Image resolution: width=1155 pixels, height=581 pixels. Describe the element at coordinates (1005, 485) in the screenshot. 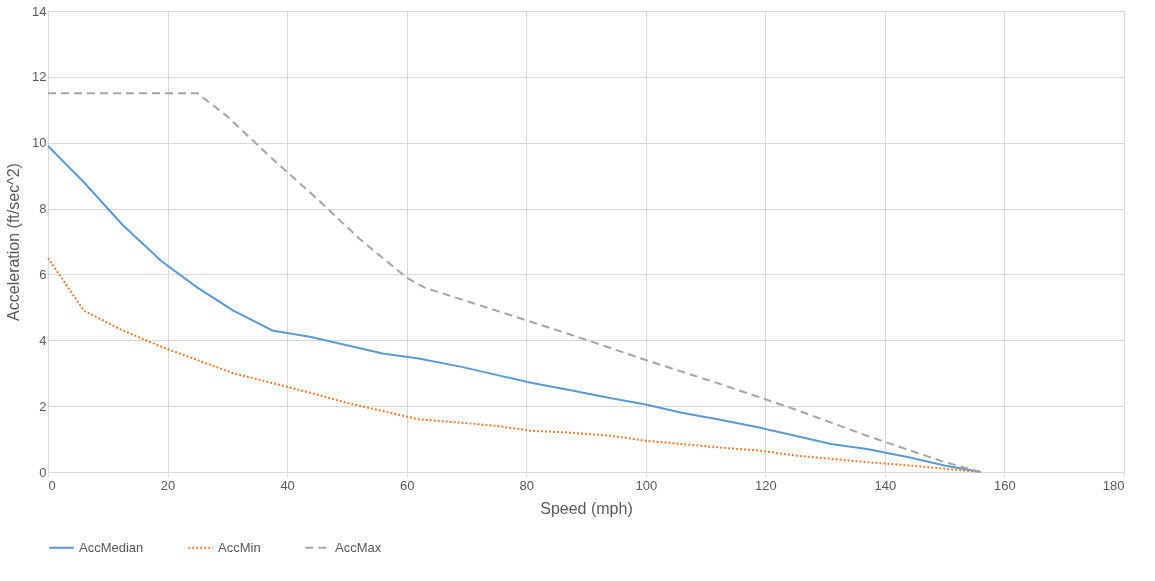

I see `x-tick-label: 160` at that location.